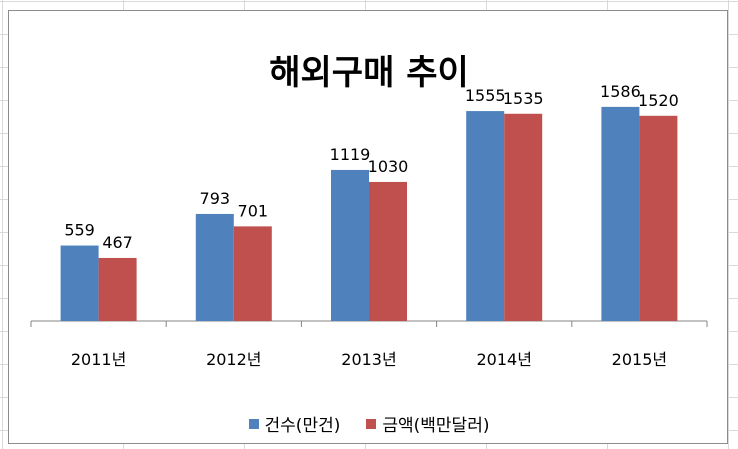  Describe the element at coordinates (117, 242) in the screenshot. I see `data-label: 467` at that location.